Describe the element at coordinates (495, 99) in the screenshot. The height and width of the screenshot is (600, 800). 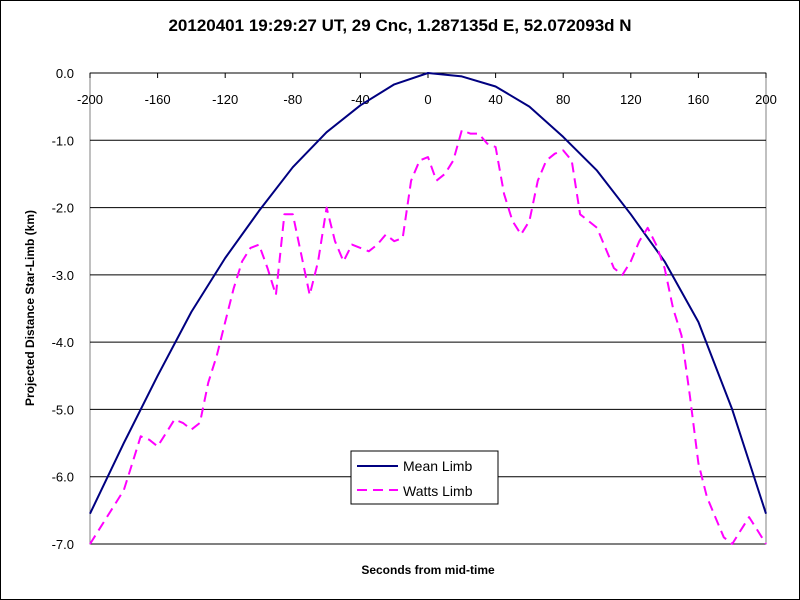
I see `x-tick-label: 40` at that location.